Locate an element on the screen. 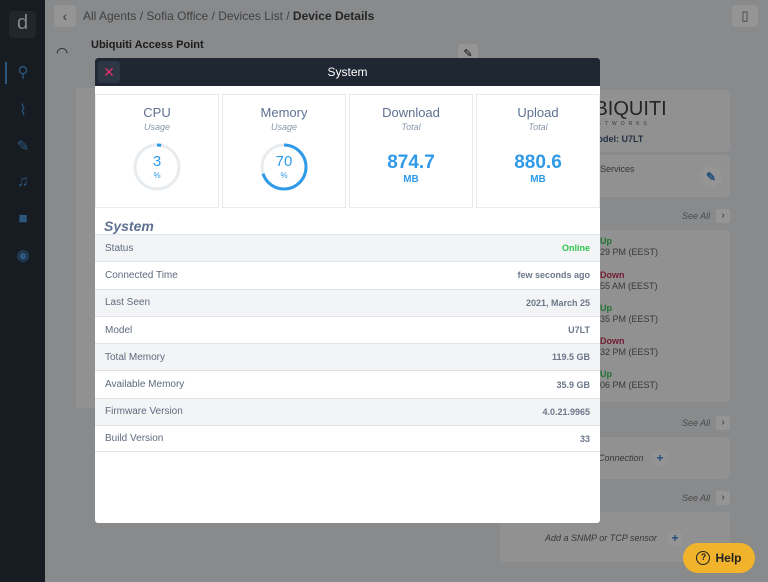  event-time: 35 PM (EEST) is located at coordinates (629, 319).